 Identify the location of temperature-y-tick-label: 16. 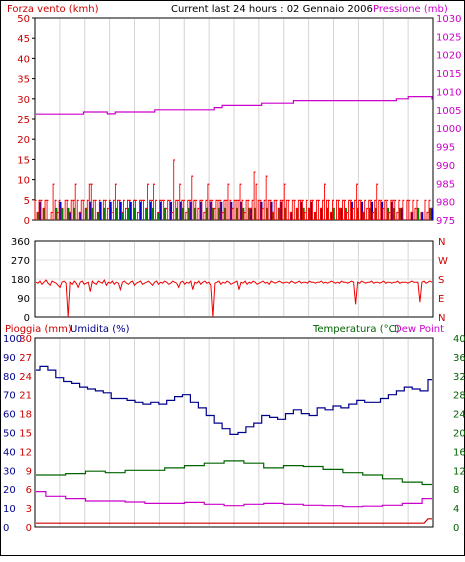
(459, 452).